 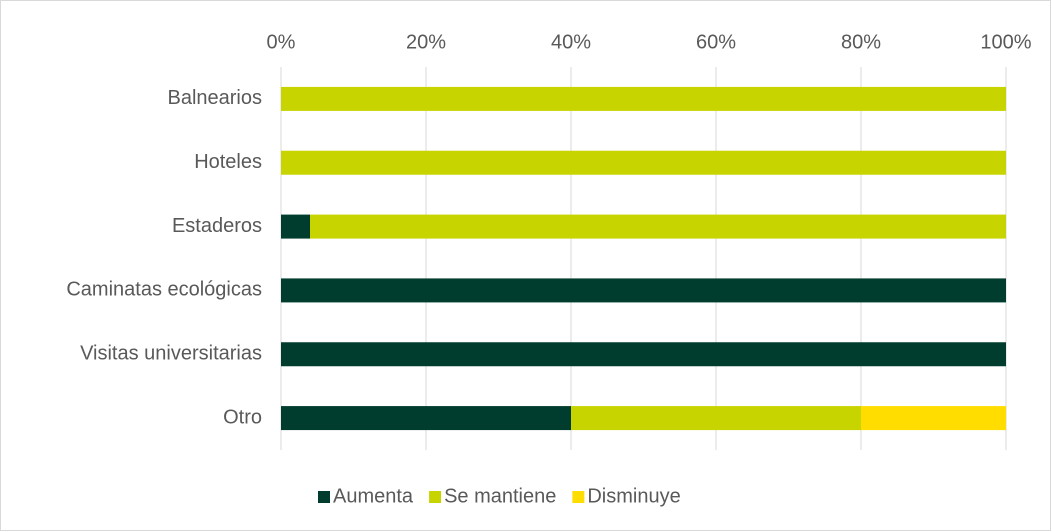 I want to click on y-tick-label: Visitas universitarias, so click(x=171, y=354).